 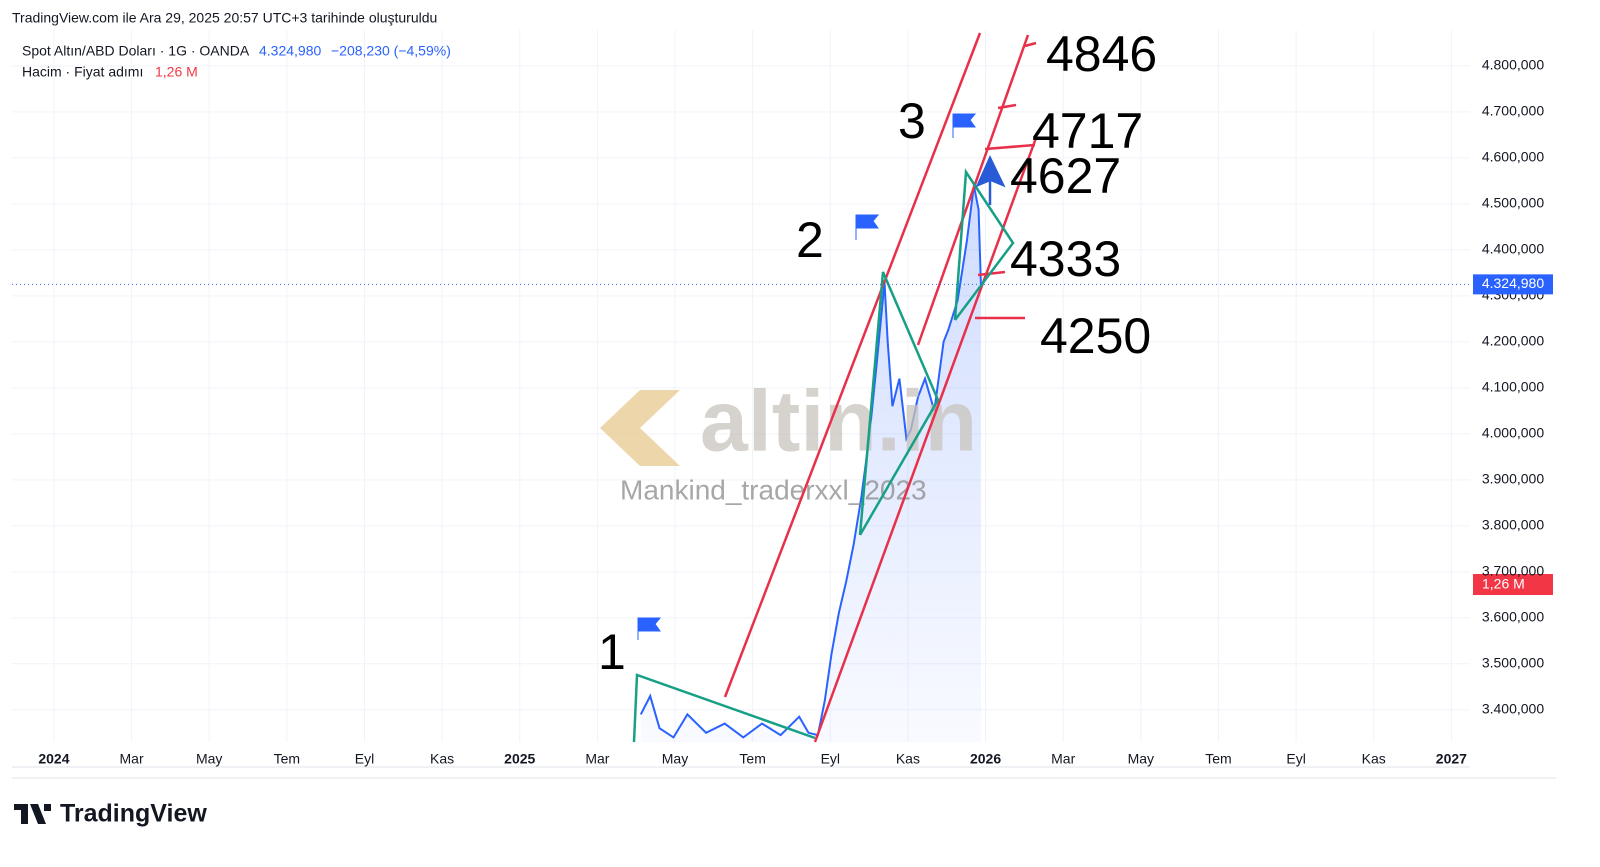 I want to click on volume-tag-label: 1,26 M, so click(x=1503, y=584).